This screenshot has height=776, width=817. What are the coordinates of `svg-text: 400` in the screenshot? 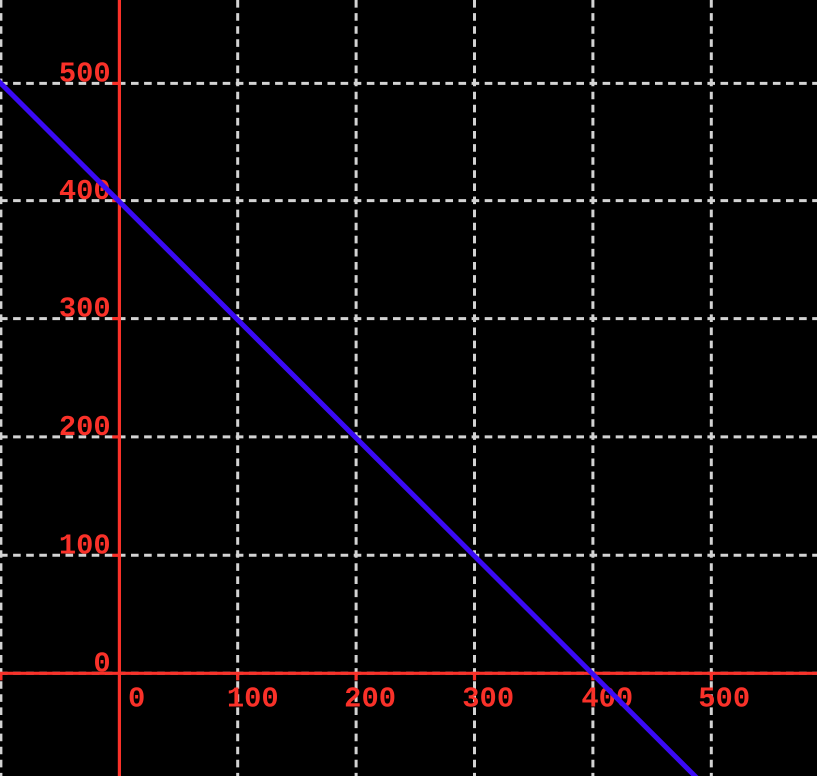 It's located at (85, 191).